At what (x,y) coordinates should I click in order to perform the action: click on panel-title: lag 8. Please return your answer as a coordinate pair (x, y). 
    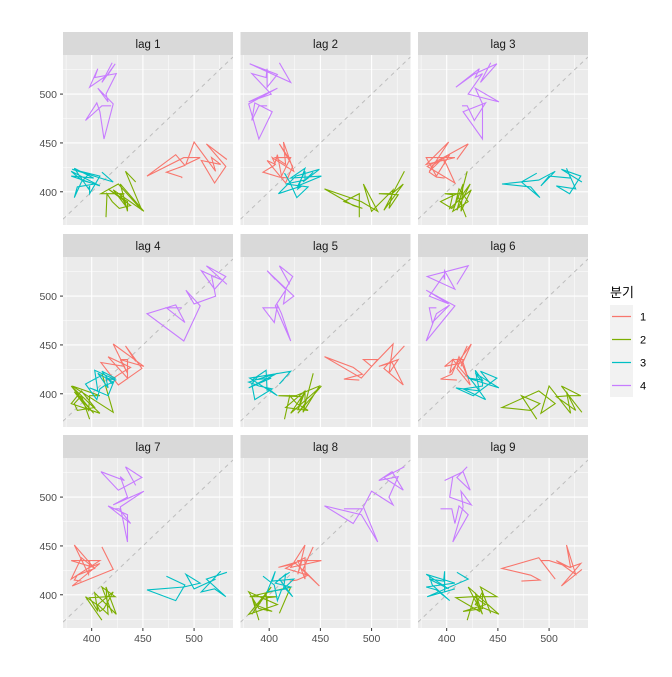
    Looking at the image, I should click on (325, 448).